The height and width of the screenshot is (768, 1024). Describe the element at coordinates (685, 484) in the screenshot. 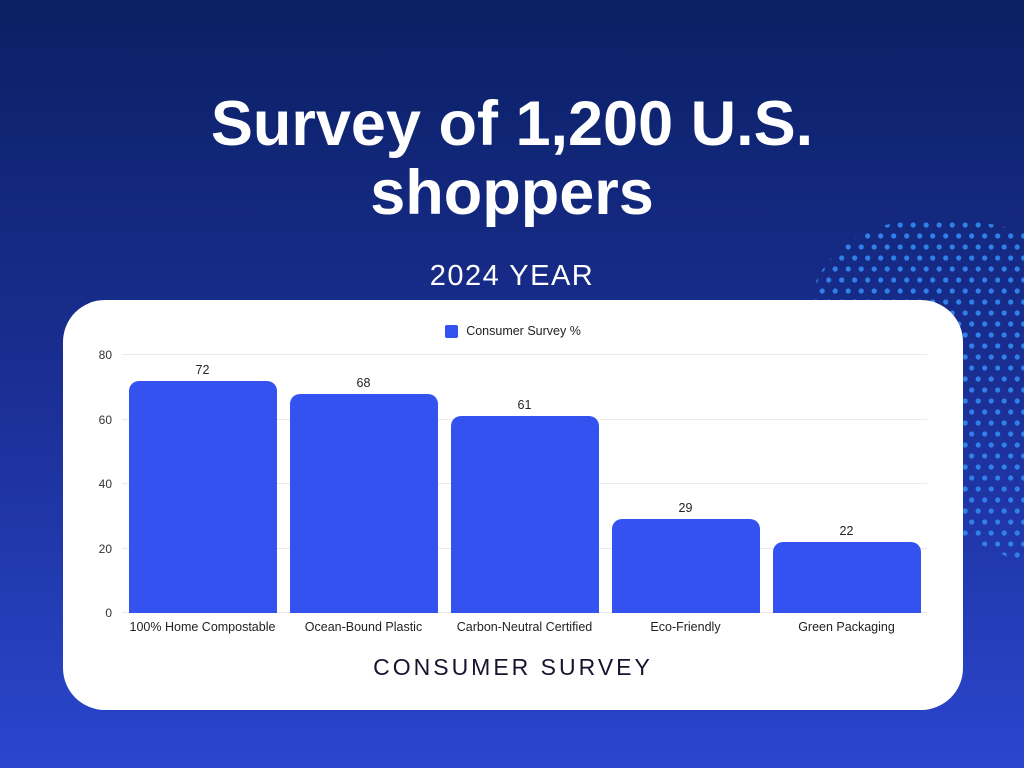

I see `bar-slot: 29` at that location.